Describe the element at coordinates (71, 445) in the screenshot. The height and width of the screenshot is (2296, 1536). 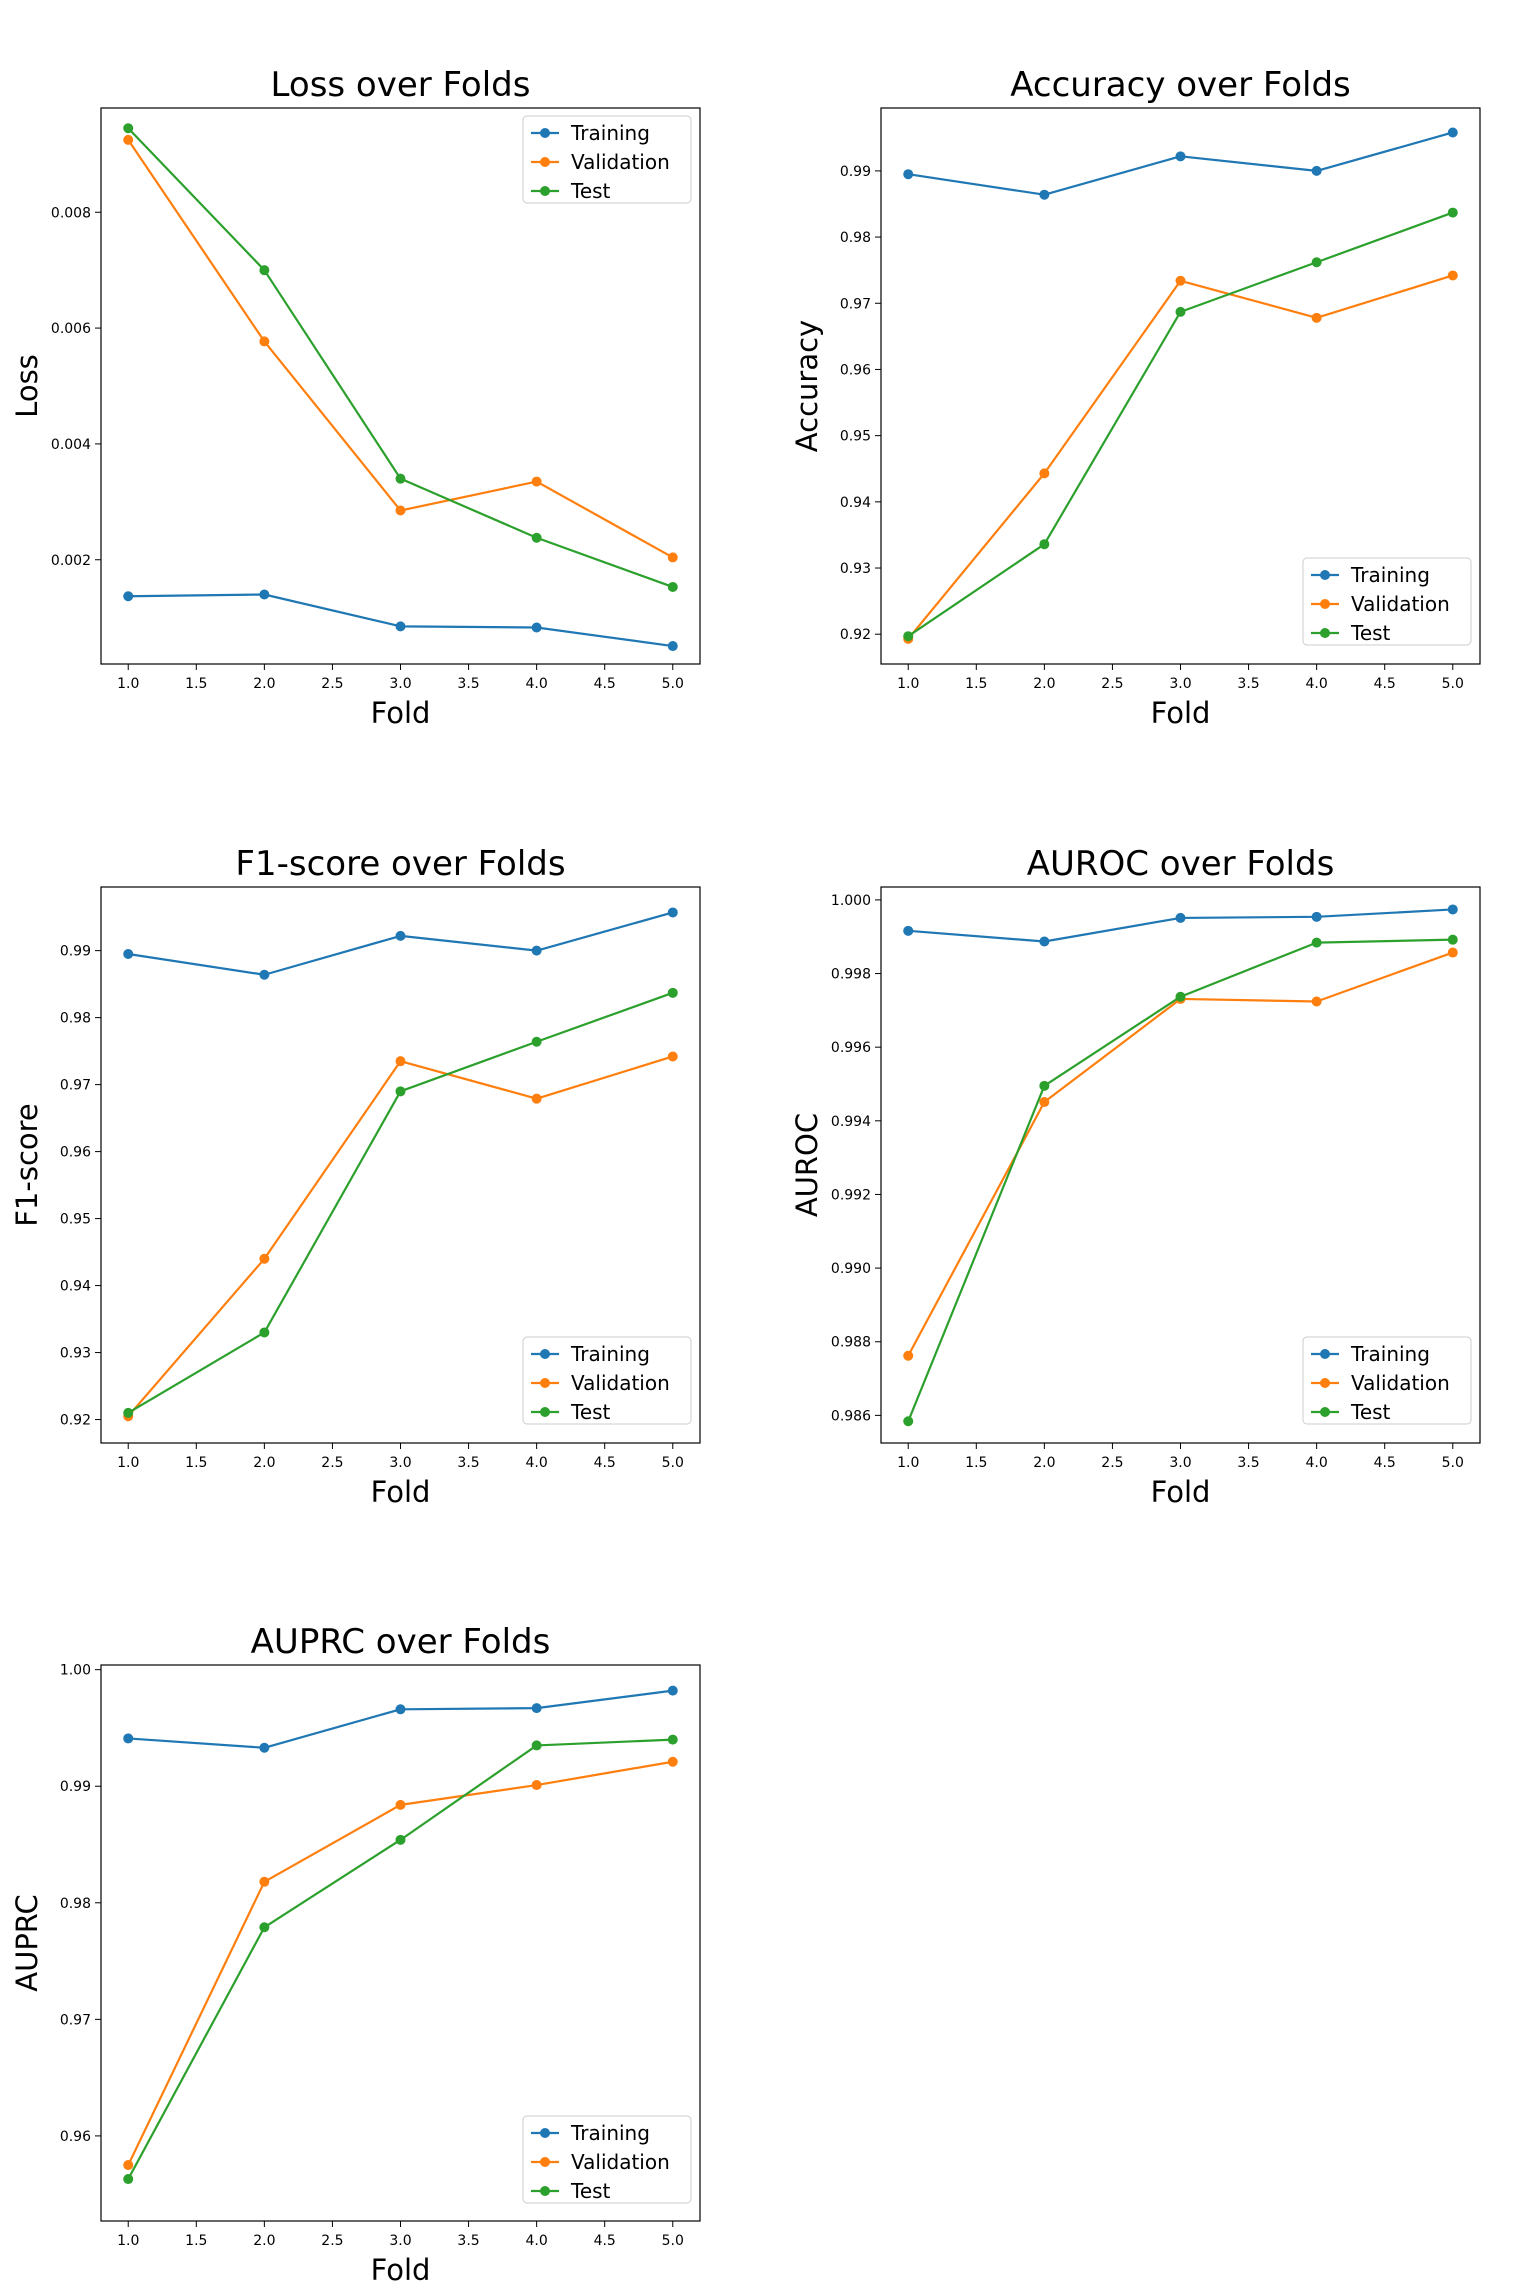
I see `y-tick-label: 0.004` at that location.